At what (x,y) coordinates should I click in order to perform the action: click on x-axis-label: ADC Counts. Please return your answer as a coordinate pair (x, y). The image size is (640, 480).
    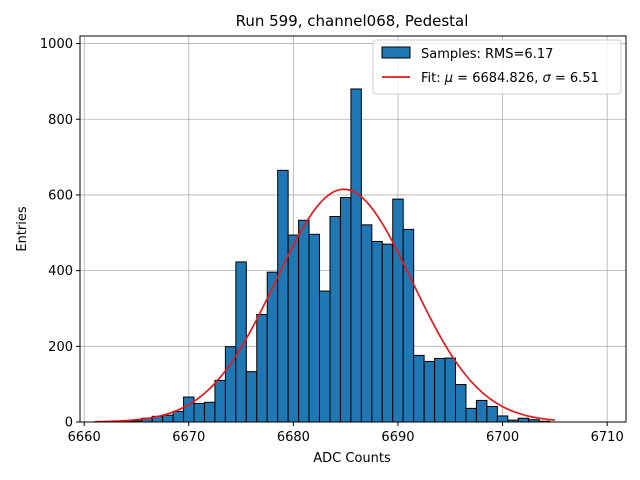
    Looking at the image, I should click on (352, 458).